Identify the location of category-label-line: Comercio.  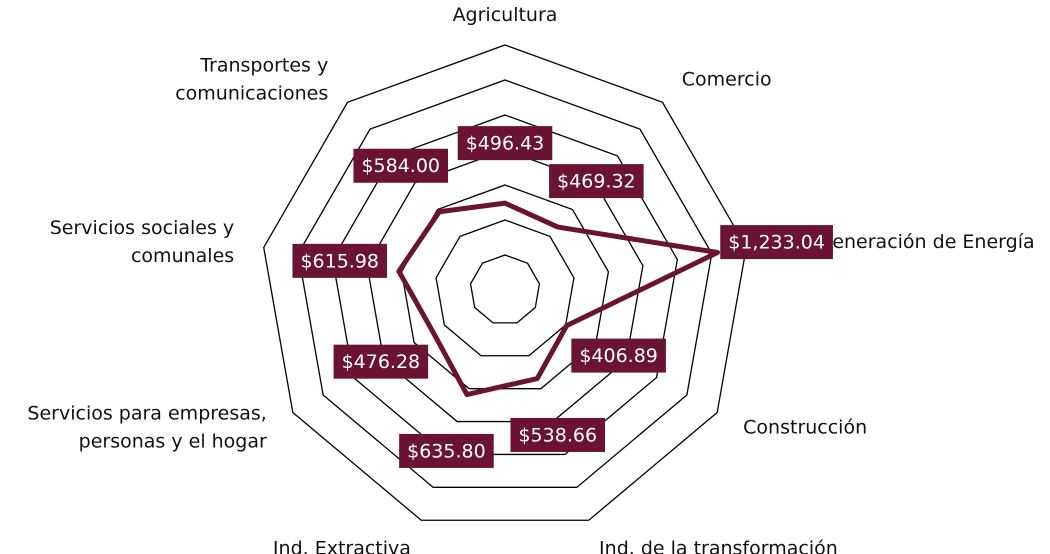
(727, 79).